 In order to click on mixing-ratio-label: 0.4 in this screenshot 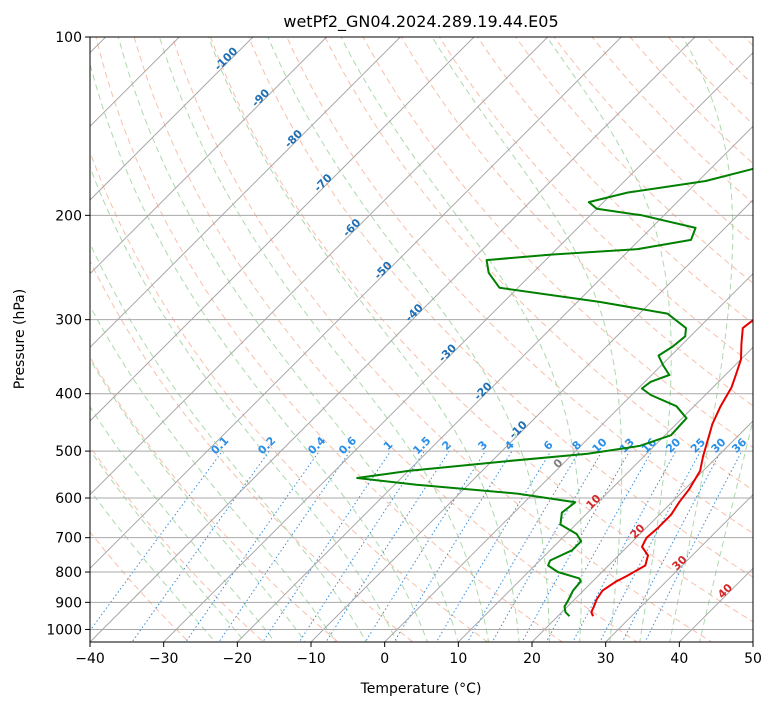, I will do `click(316, 445)`.